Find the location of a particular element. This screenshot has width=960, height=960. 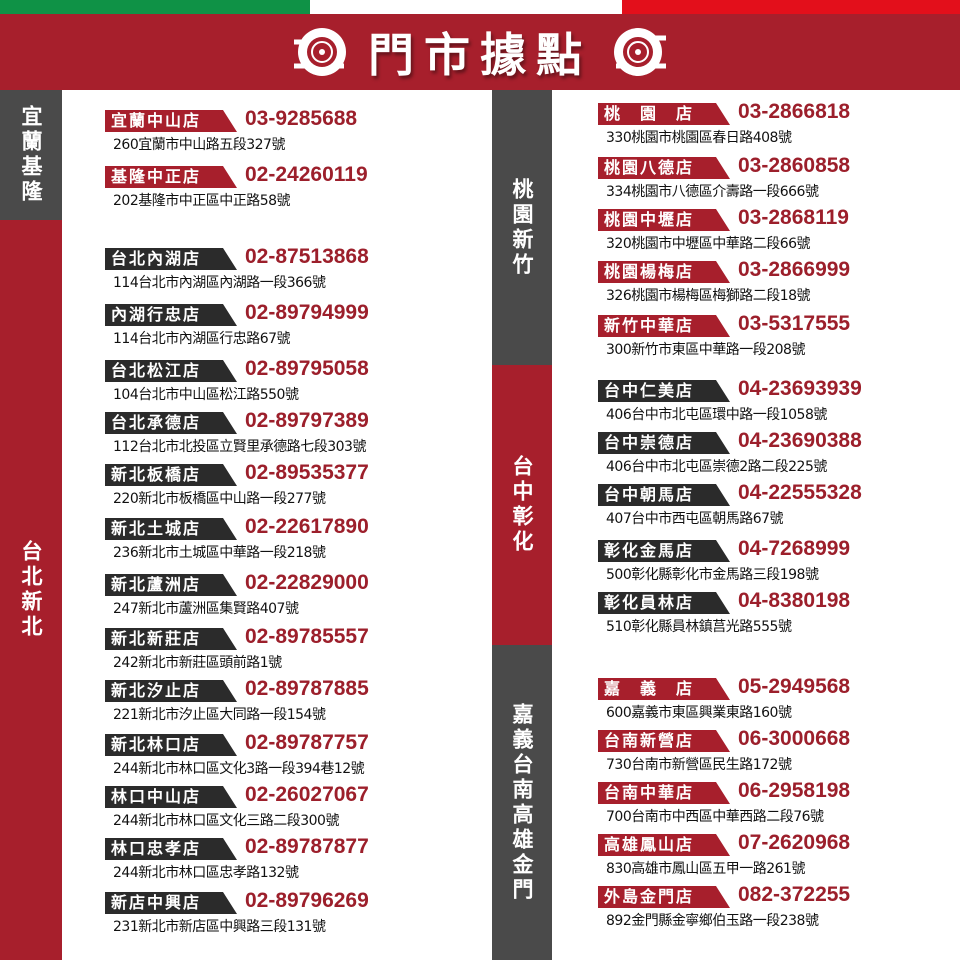

store-name: 高雄鳳山店 is located at coordinates (664, 845).